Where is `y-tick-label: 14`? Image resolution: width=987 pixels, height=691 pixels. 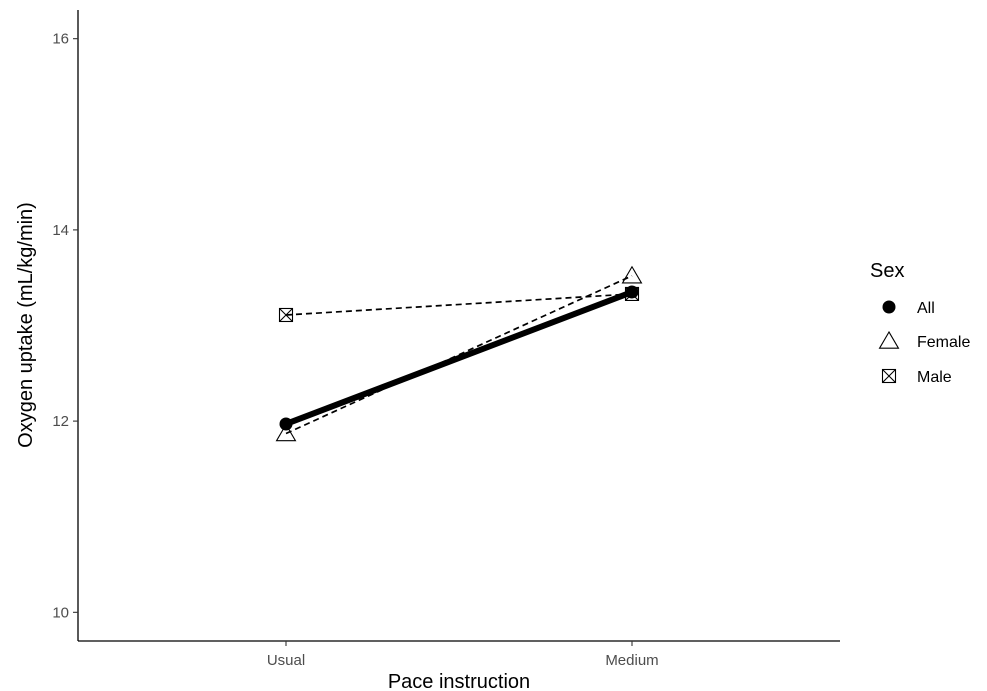 y-tick-label: 14 is located at coordinates (60, 230).